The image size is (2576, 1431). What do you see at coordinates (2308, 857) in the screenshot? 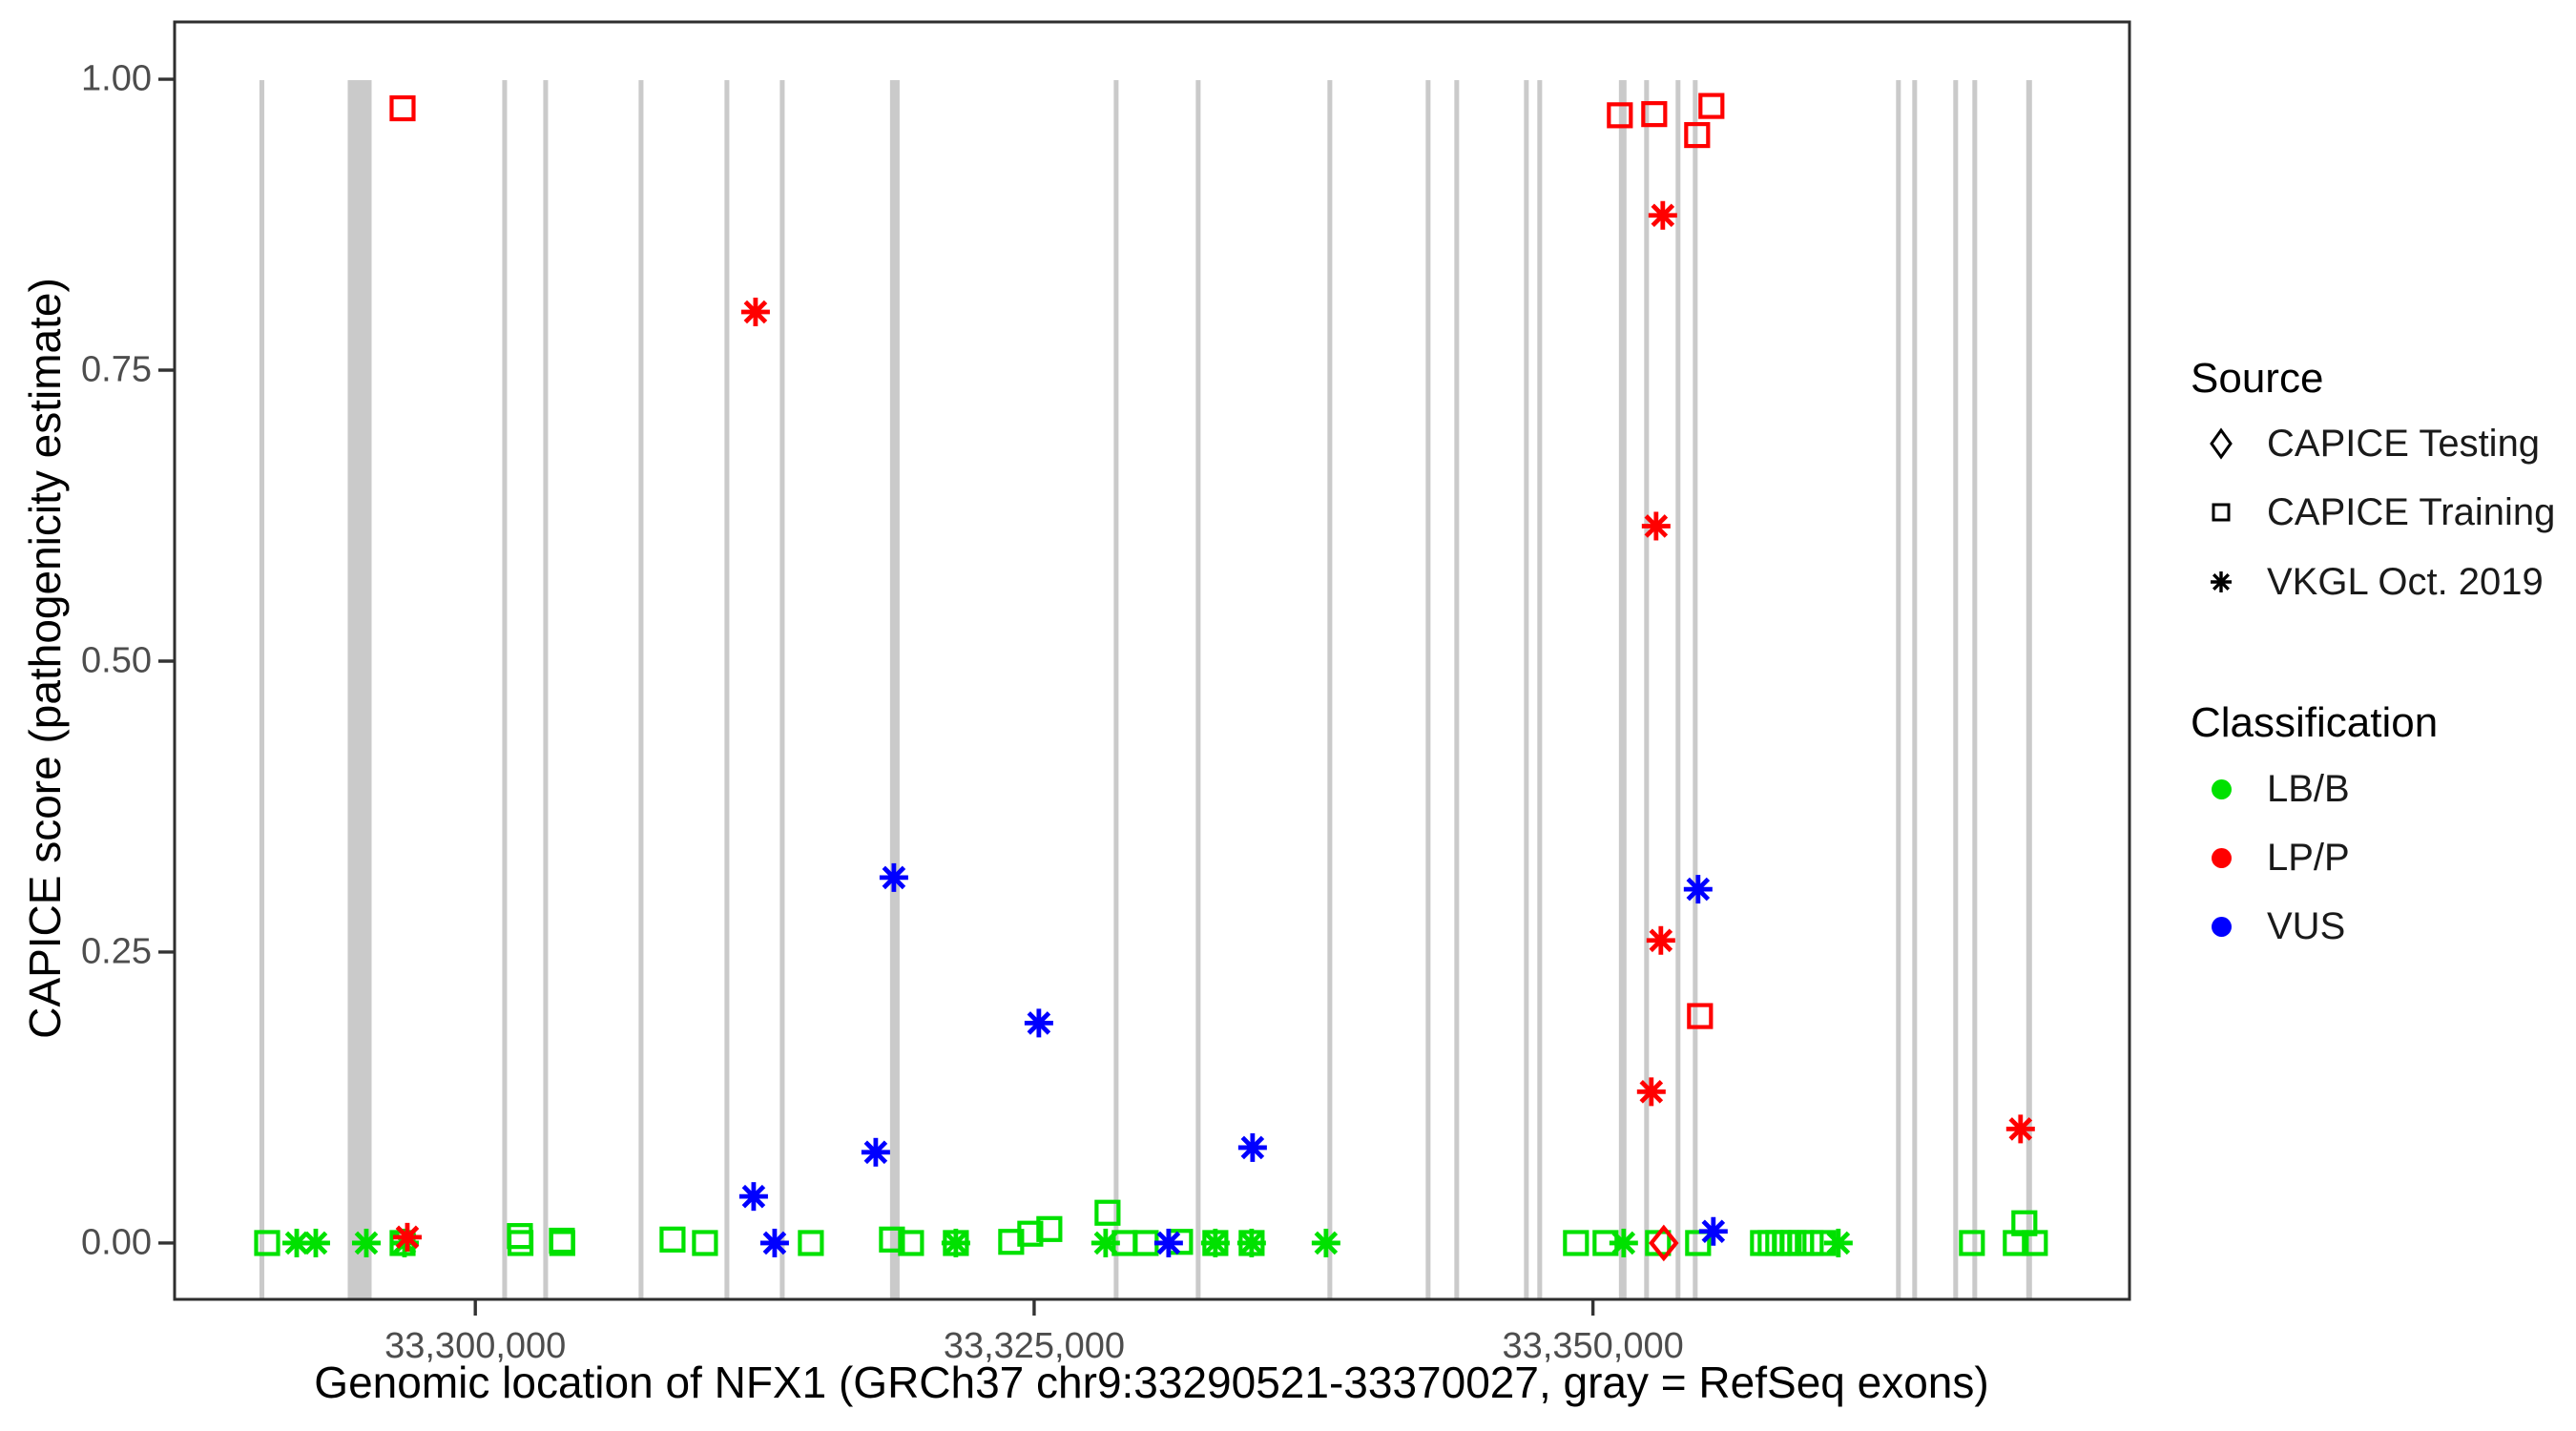
I see `legend-item-label: LP/P` at bounding box center [2308, 857].